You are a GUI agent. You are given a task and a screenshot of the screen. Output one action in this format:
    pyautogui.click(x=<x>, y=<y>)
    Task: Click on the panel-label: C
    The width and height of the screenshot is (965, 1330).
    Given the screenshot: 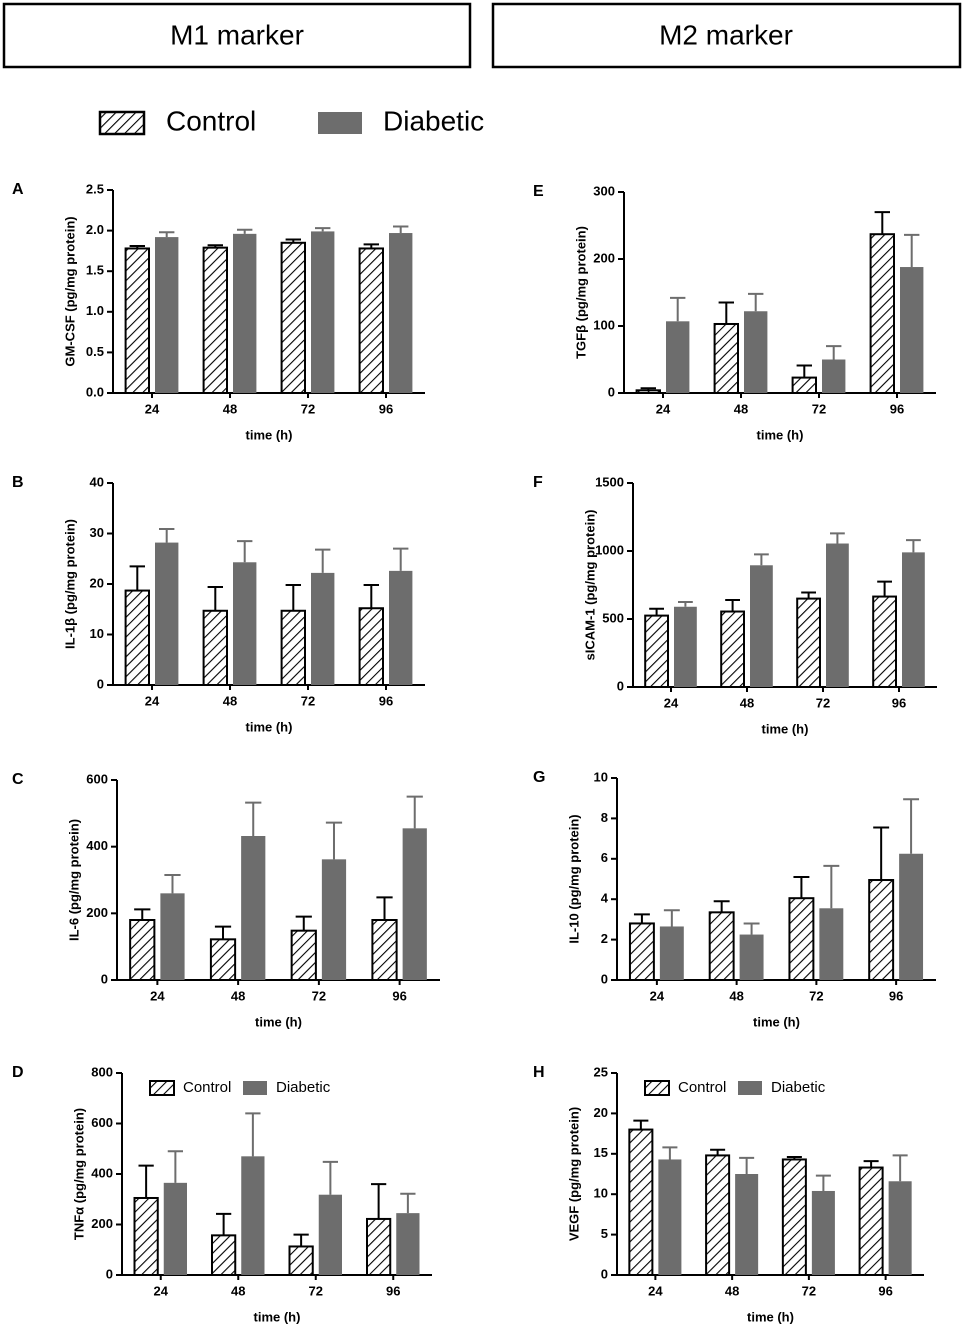 What is the action you would take?
    pyautogui.click(x=18, y=779)
    